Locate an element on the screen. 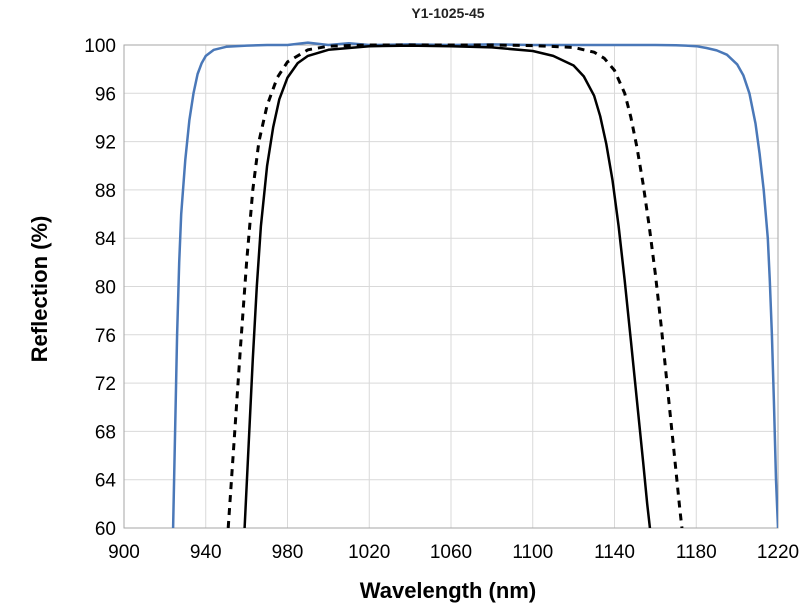 This screenshot has width=800, height=605. y-tick-label: 60 is located at coordinates (105, 529).